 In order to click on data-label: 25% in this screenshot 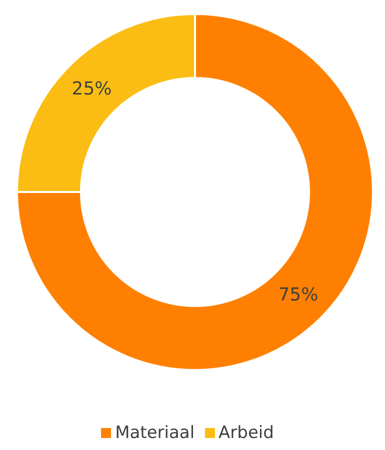, I will do `click(92, 89)`.